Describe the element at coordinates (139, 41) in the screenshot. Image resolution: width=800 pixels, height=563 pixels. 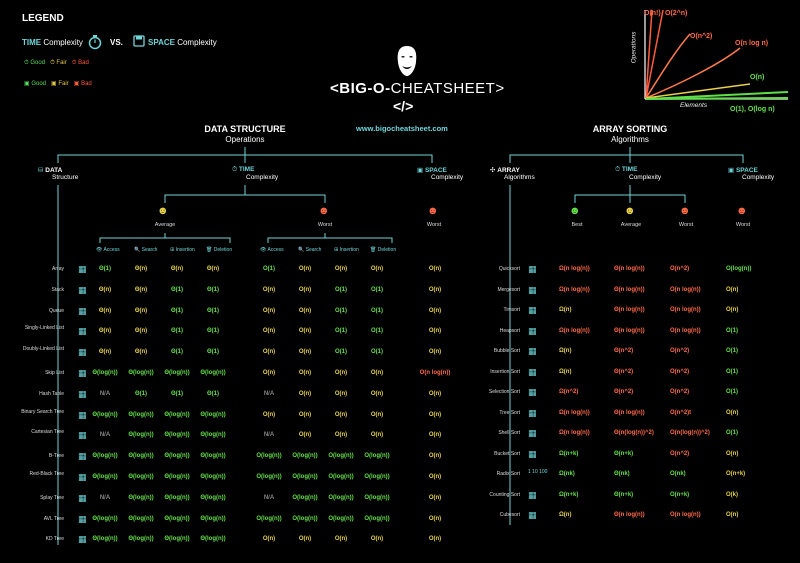
I see `disk-icon` at that location.